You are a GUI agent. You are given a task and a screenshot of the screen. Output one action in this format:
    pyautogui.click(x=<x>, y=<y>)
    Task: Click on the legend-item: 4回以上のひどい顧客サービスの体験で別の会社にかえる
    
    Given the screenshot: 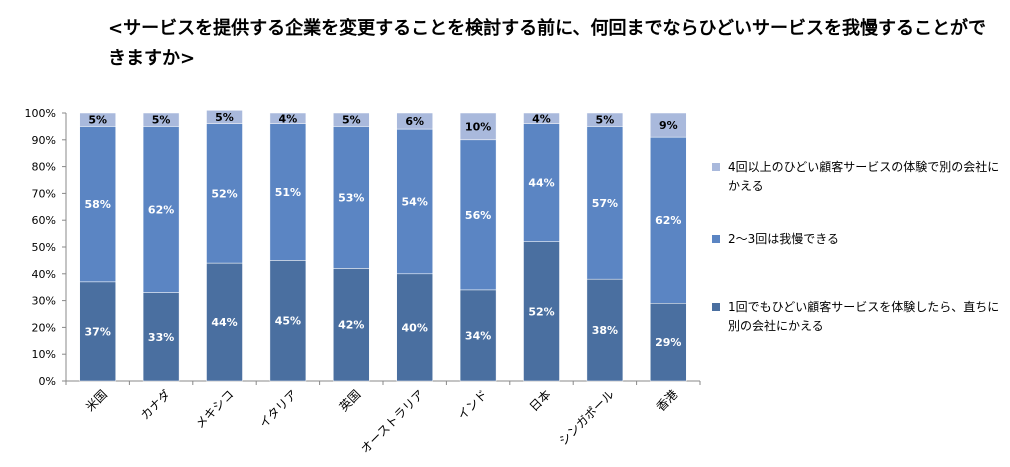 What is the action you would take?
    pyautogui.click(x=857, y=177)
    